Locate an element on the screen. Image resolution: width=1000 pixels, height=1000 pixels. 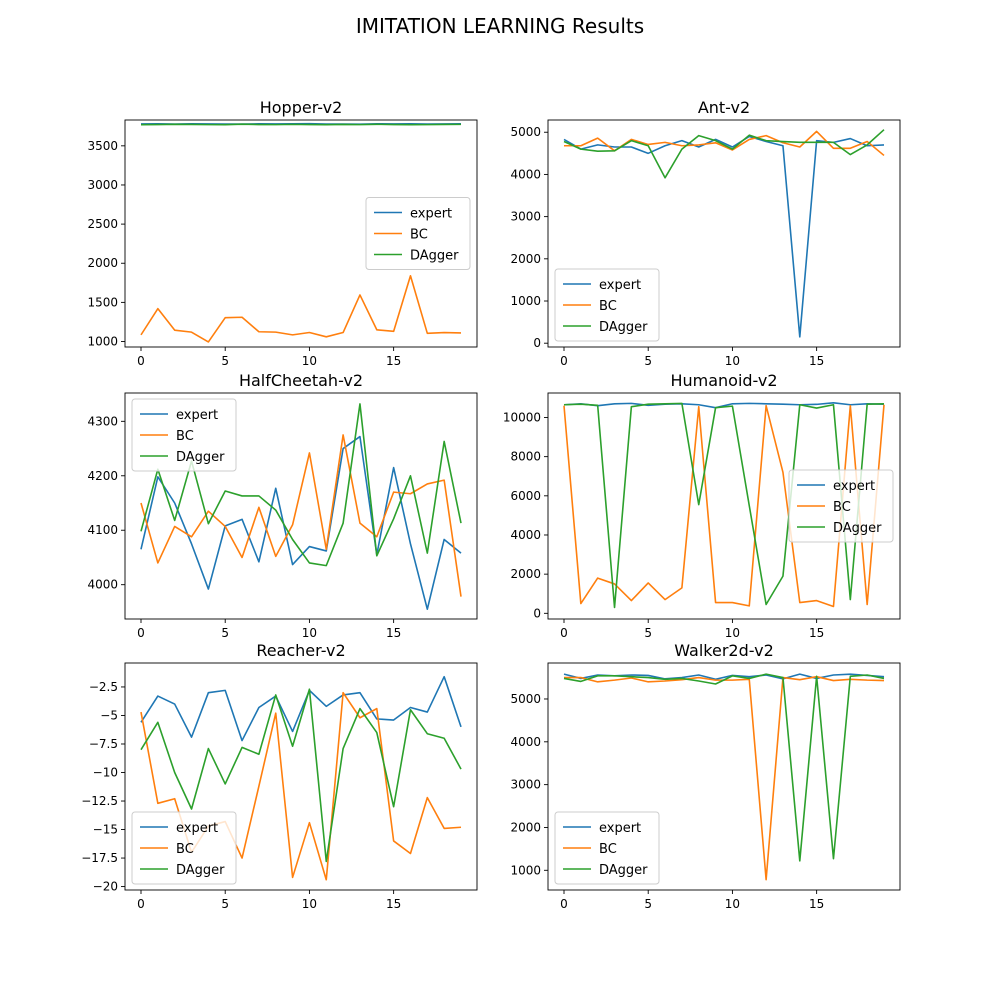
y-tick-label: 4200 is located at coordinates (102, 476).